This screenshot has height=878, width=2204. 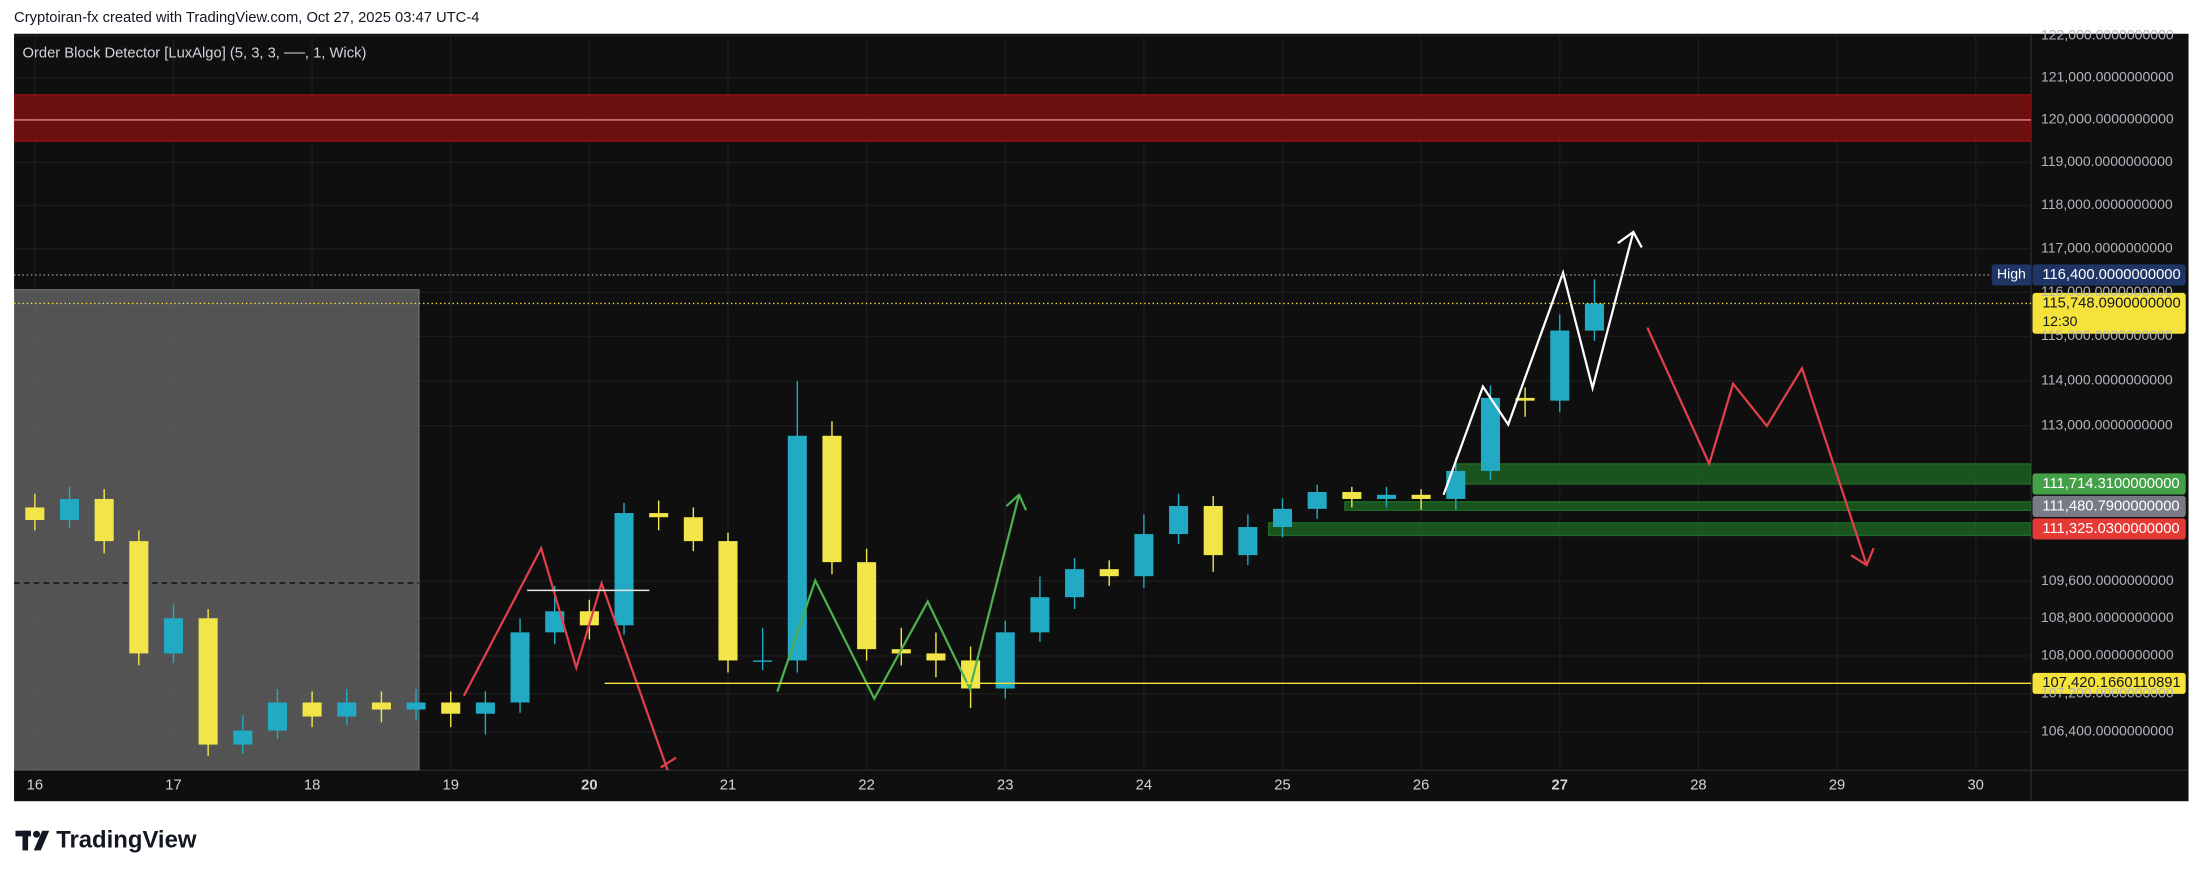 What do you see at coordinates (2107, 76) in the screenshot?
I see `y-tick-label: 121,000.0000000000` at bounding box center [2107, 76].